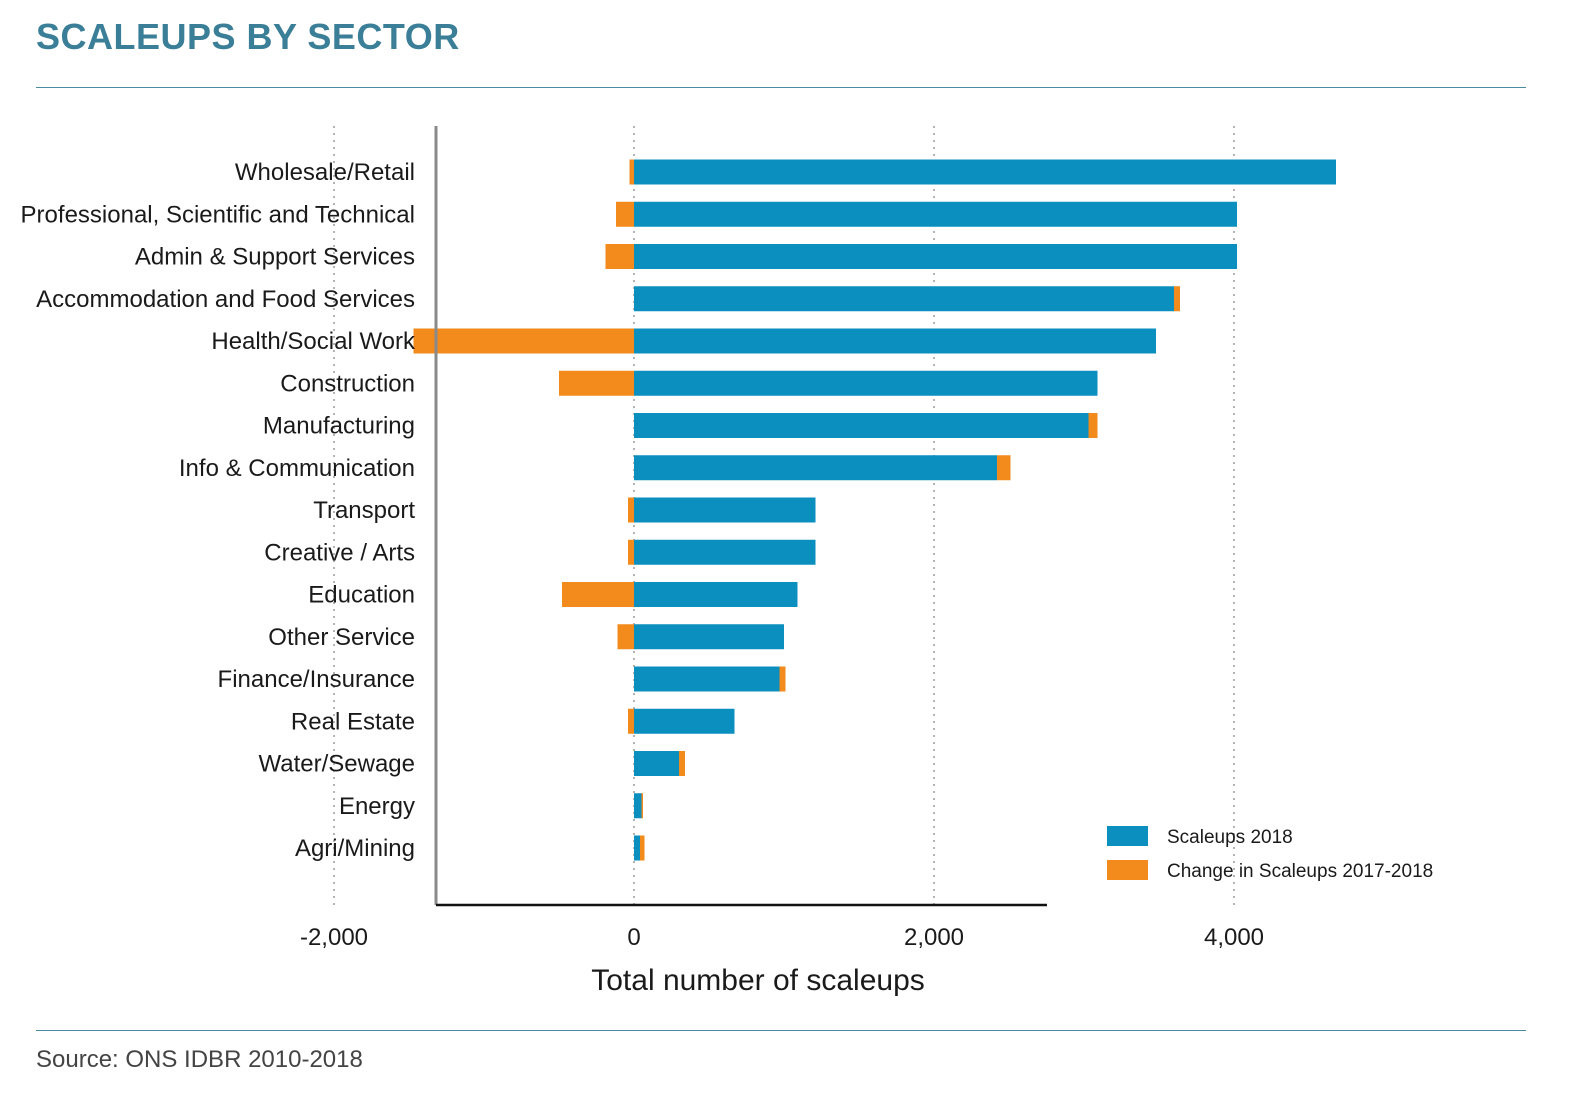 Image resolution: width=1569 pixels, height=1103 pixels. I want to click on category-label: Manufacturing, so click(339, 426).